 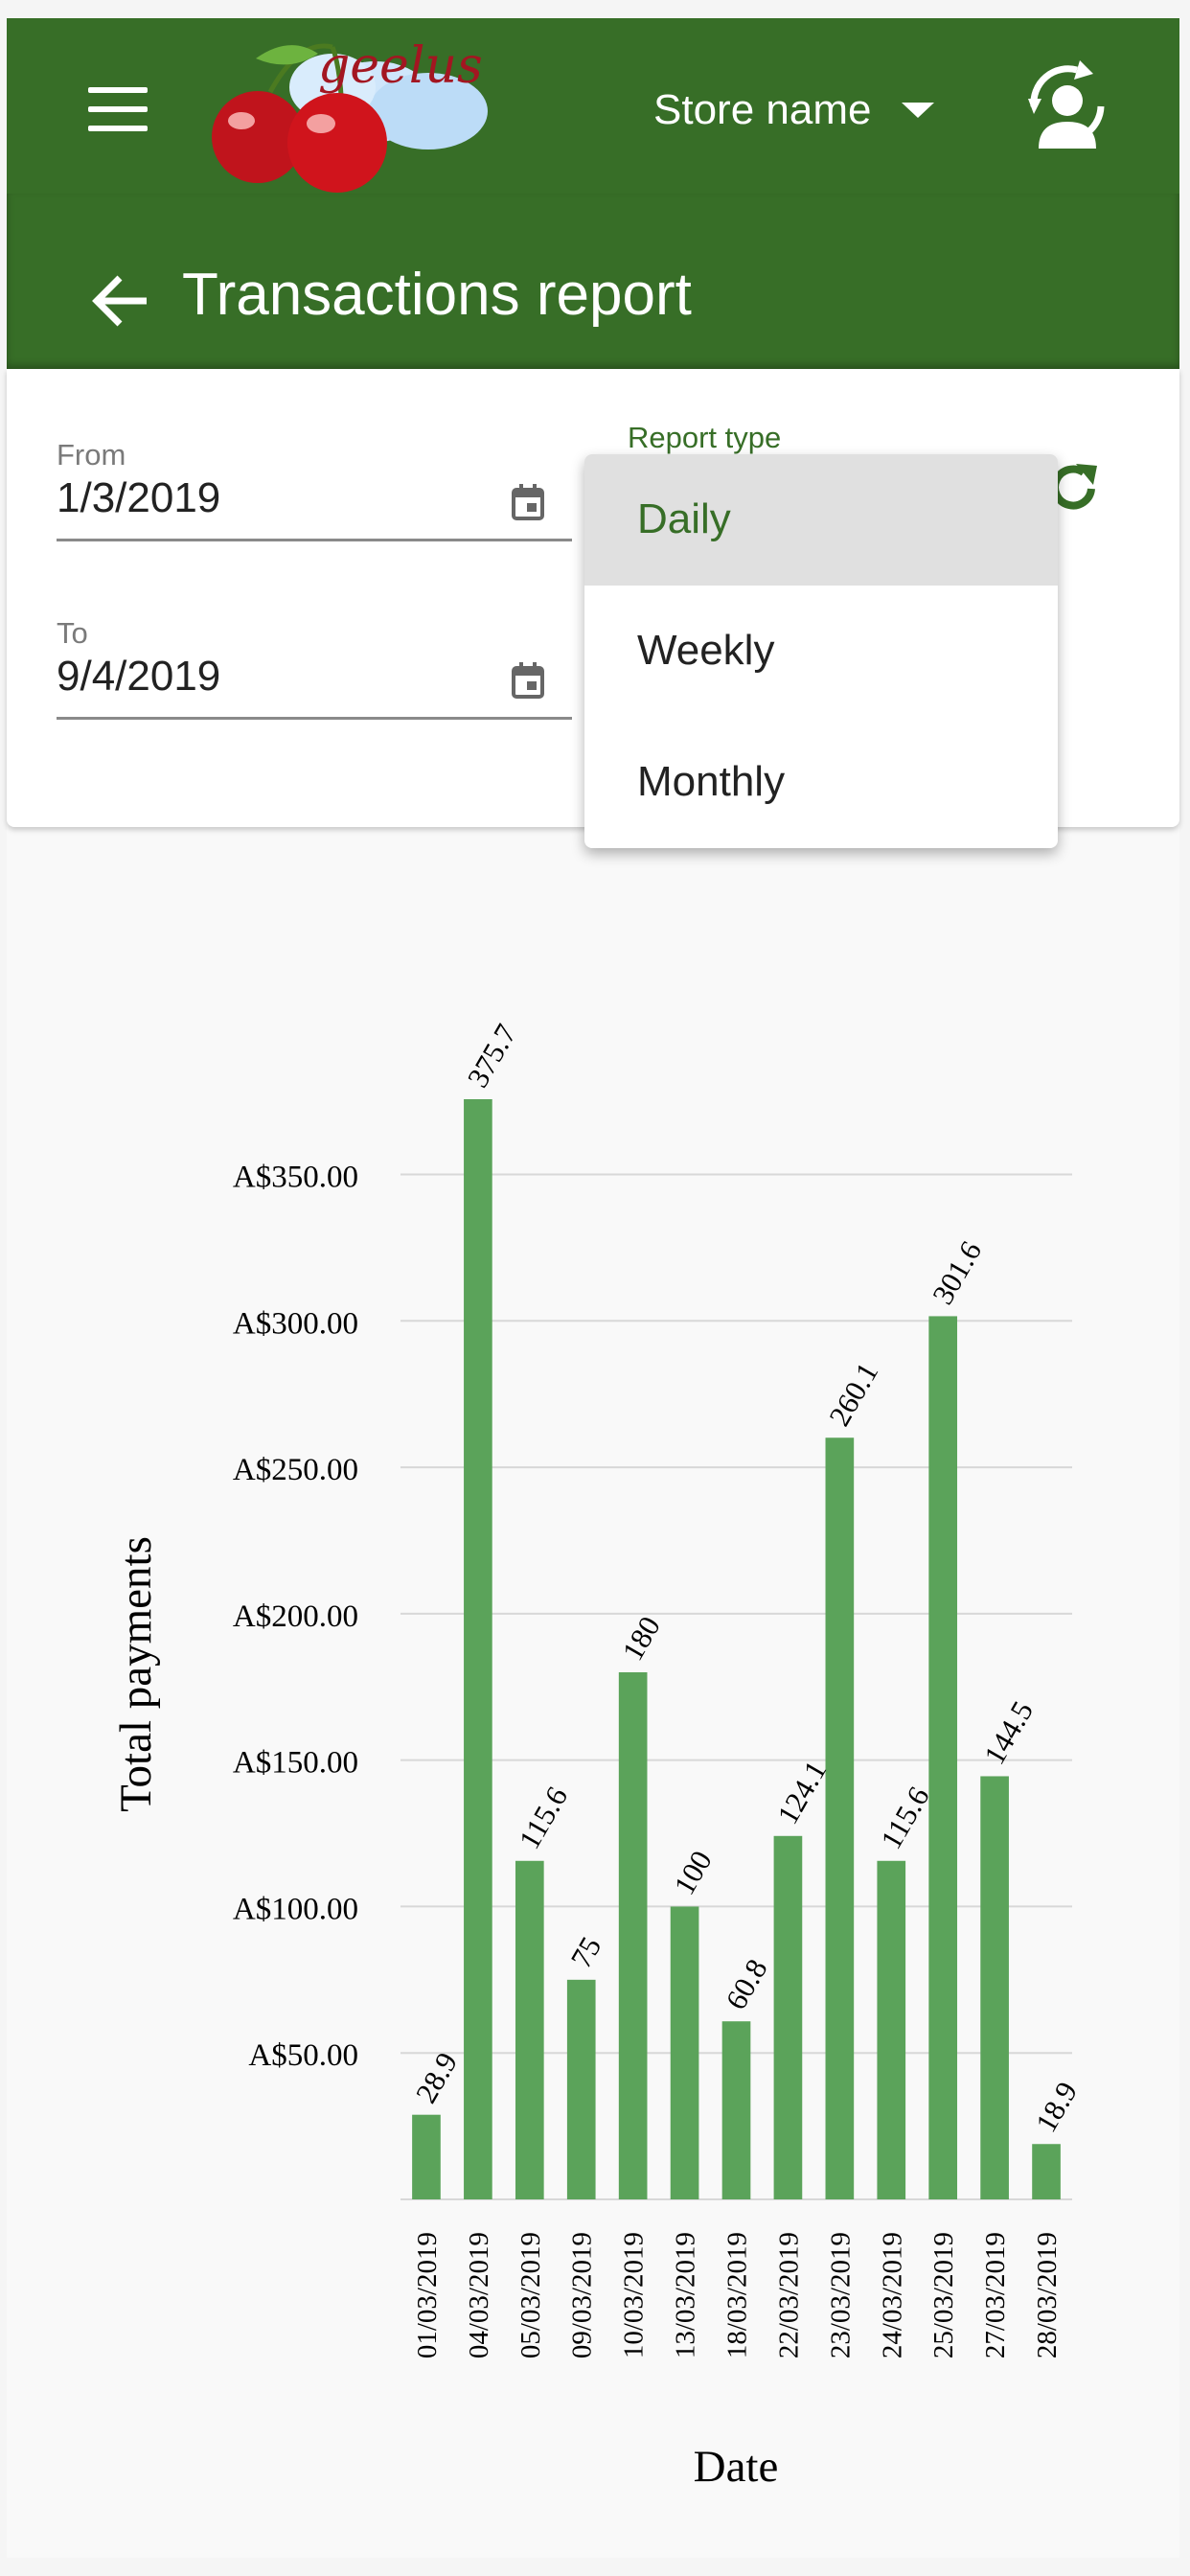 What do you see at coordinates (139, 497) in the screenshot?
I see `from-date-field: 1/3/2019` at bounding box center [139, 497].